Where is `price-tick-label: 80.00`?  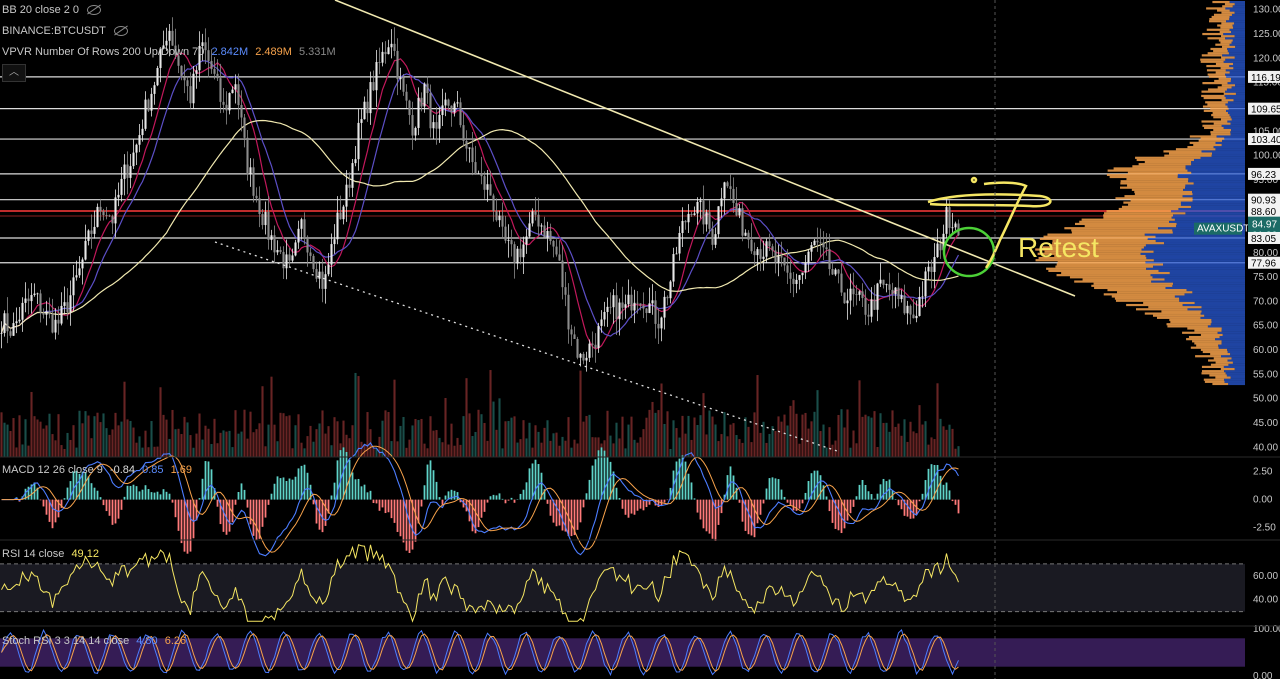 price-tick-label: 80.00 is located at coordinates (1265, 253).